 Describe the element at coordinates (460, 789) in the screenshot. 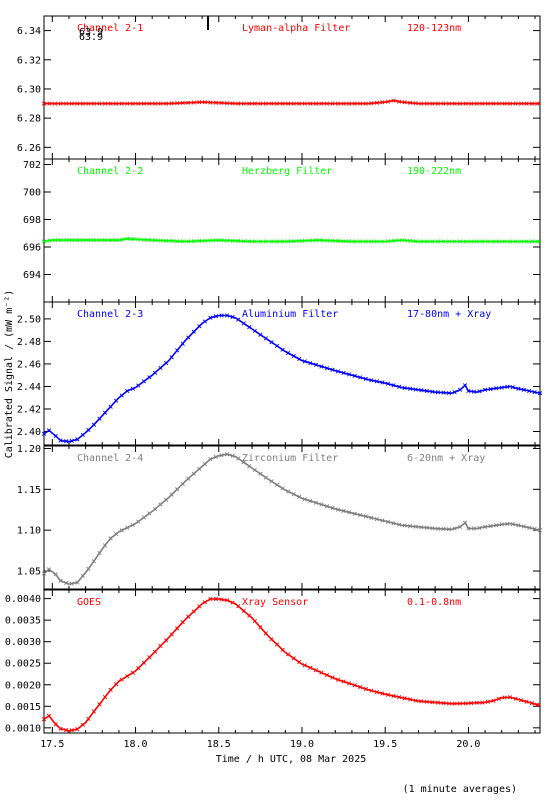

I see `footnote: (1 minute averages)` at that location.